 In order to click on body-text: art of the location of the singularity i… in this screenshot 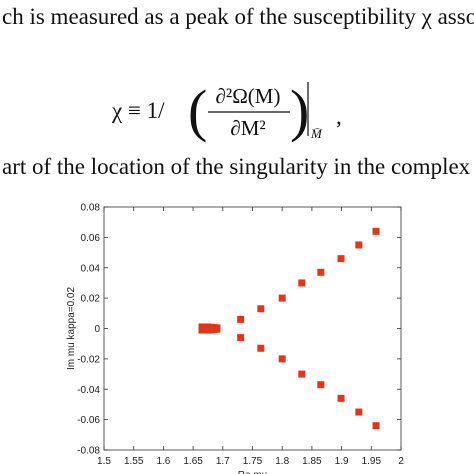, I will do `click(238, 166)`.